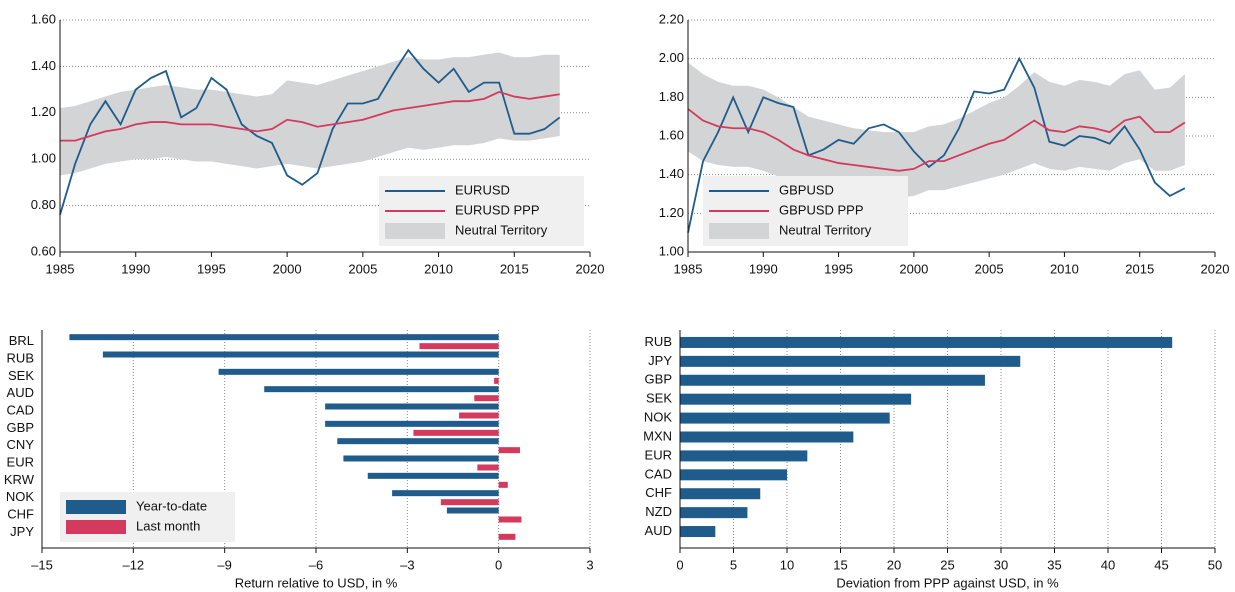 This screenshot has height=592, width=1235. Describe the element at coordinates (43, 204) in the screenshot. I see `y-tick-label: 0.80` at that location.